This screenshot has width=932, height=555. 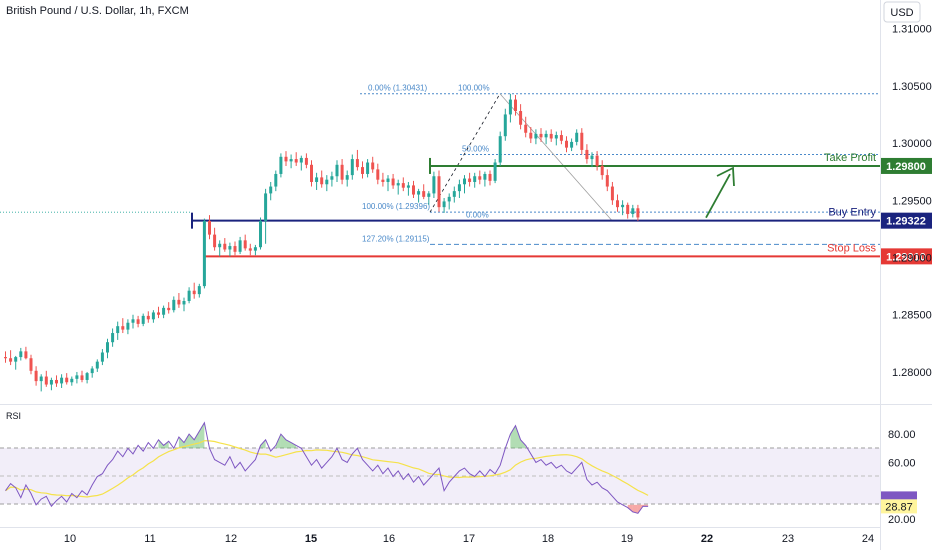 I want to click on currency-label: USD, so click(x=901, y=13).